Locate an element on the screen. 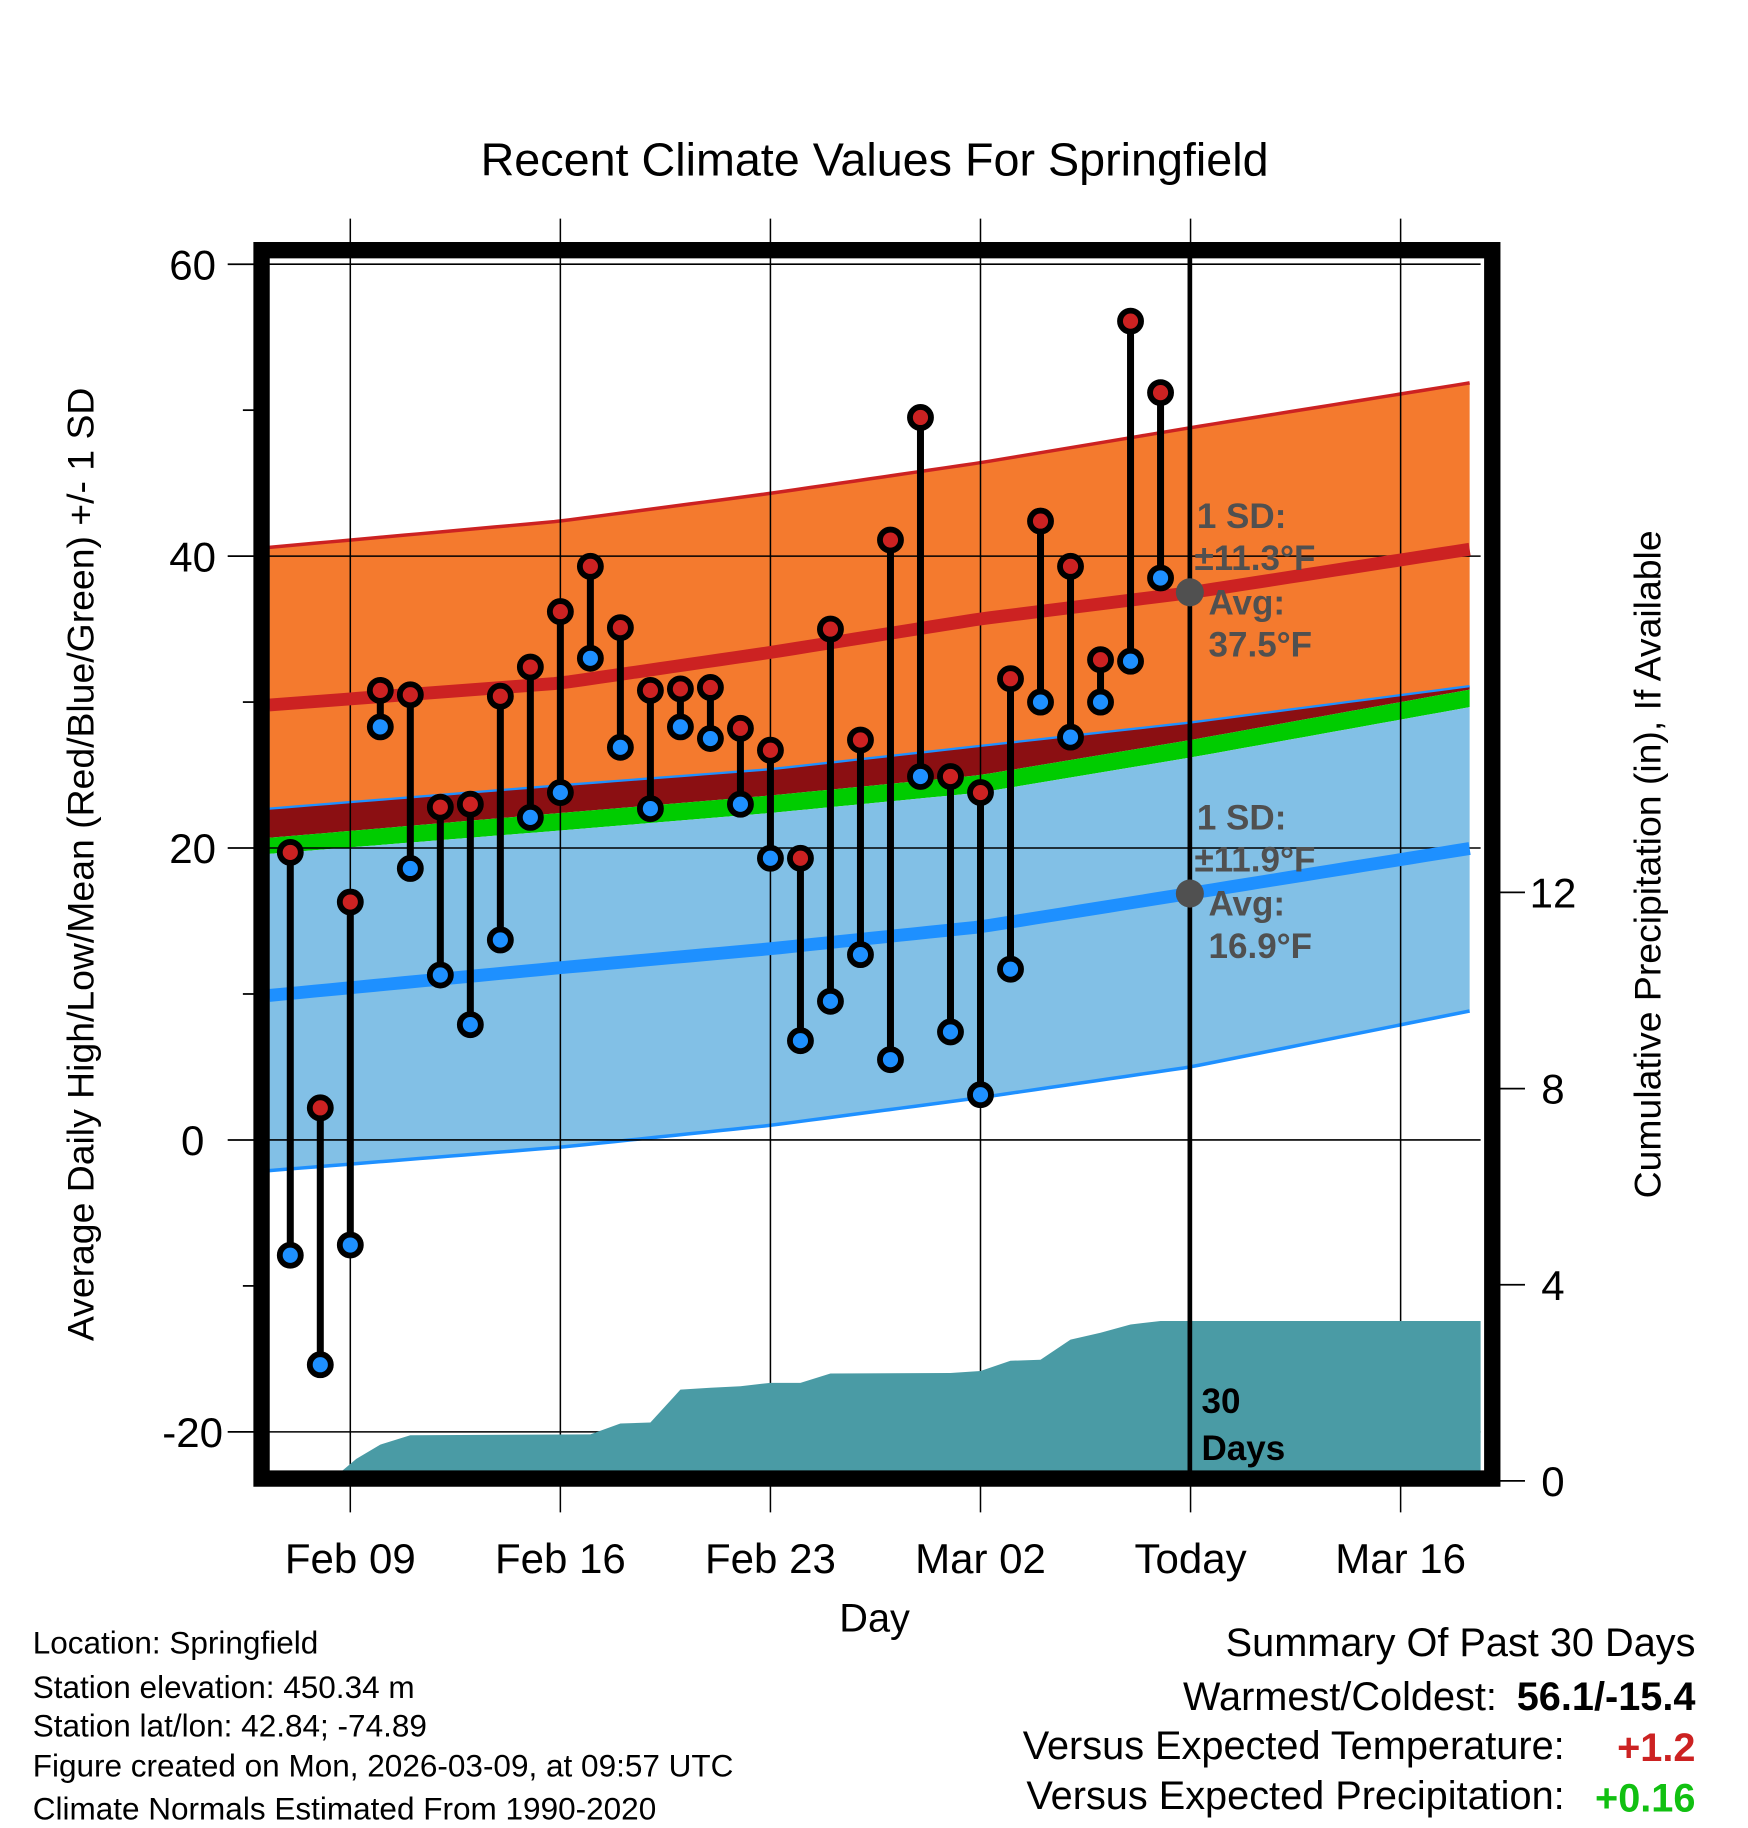  days-annotation: 30 Days is located at coordinates (1244, 1425).